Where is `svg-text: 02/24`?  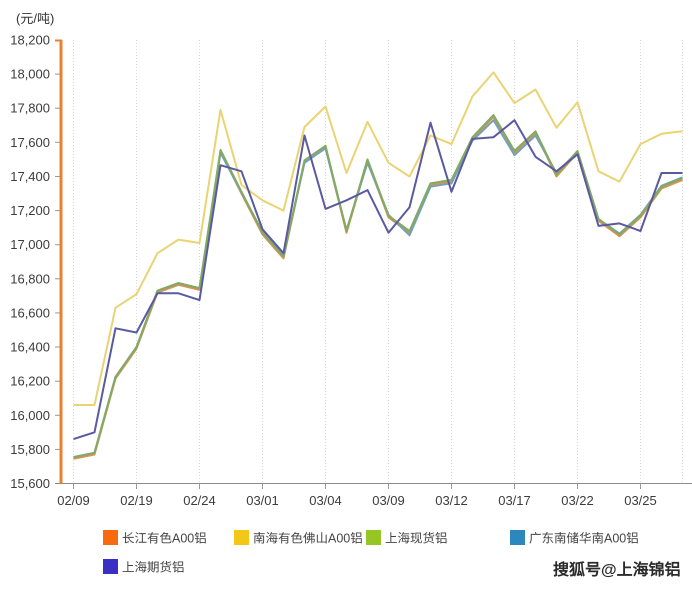
svg-text: 02/24 is located at coordinates (199, 500).